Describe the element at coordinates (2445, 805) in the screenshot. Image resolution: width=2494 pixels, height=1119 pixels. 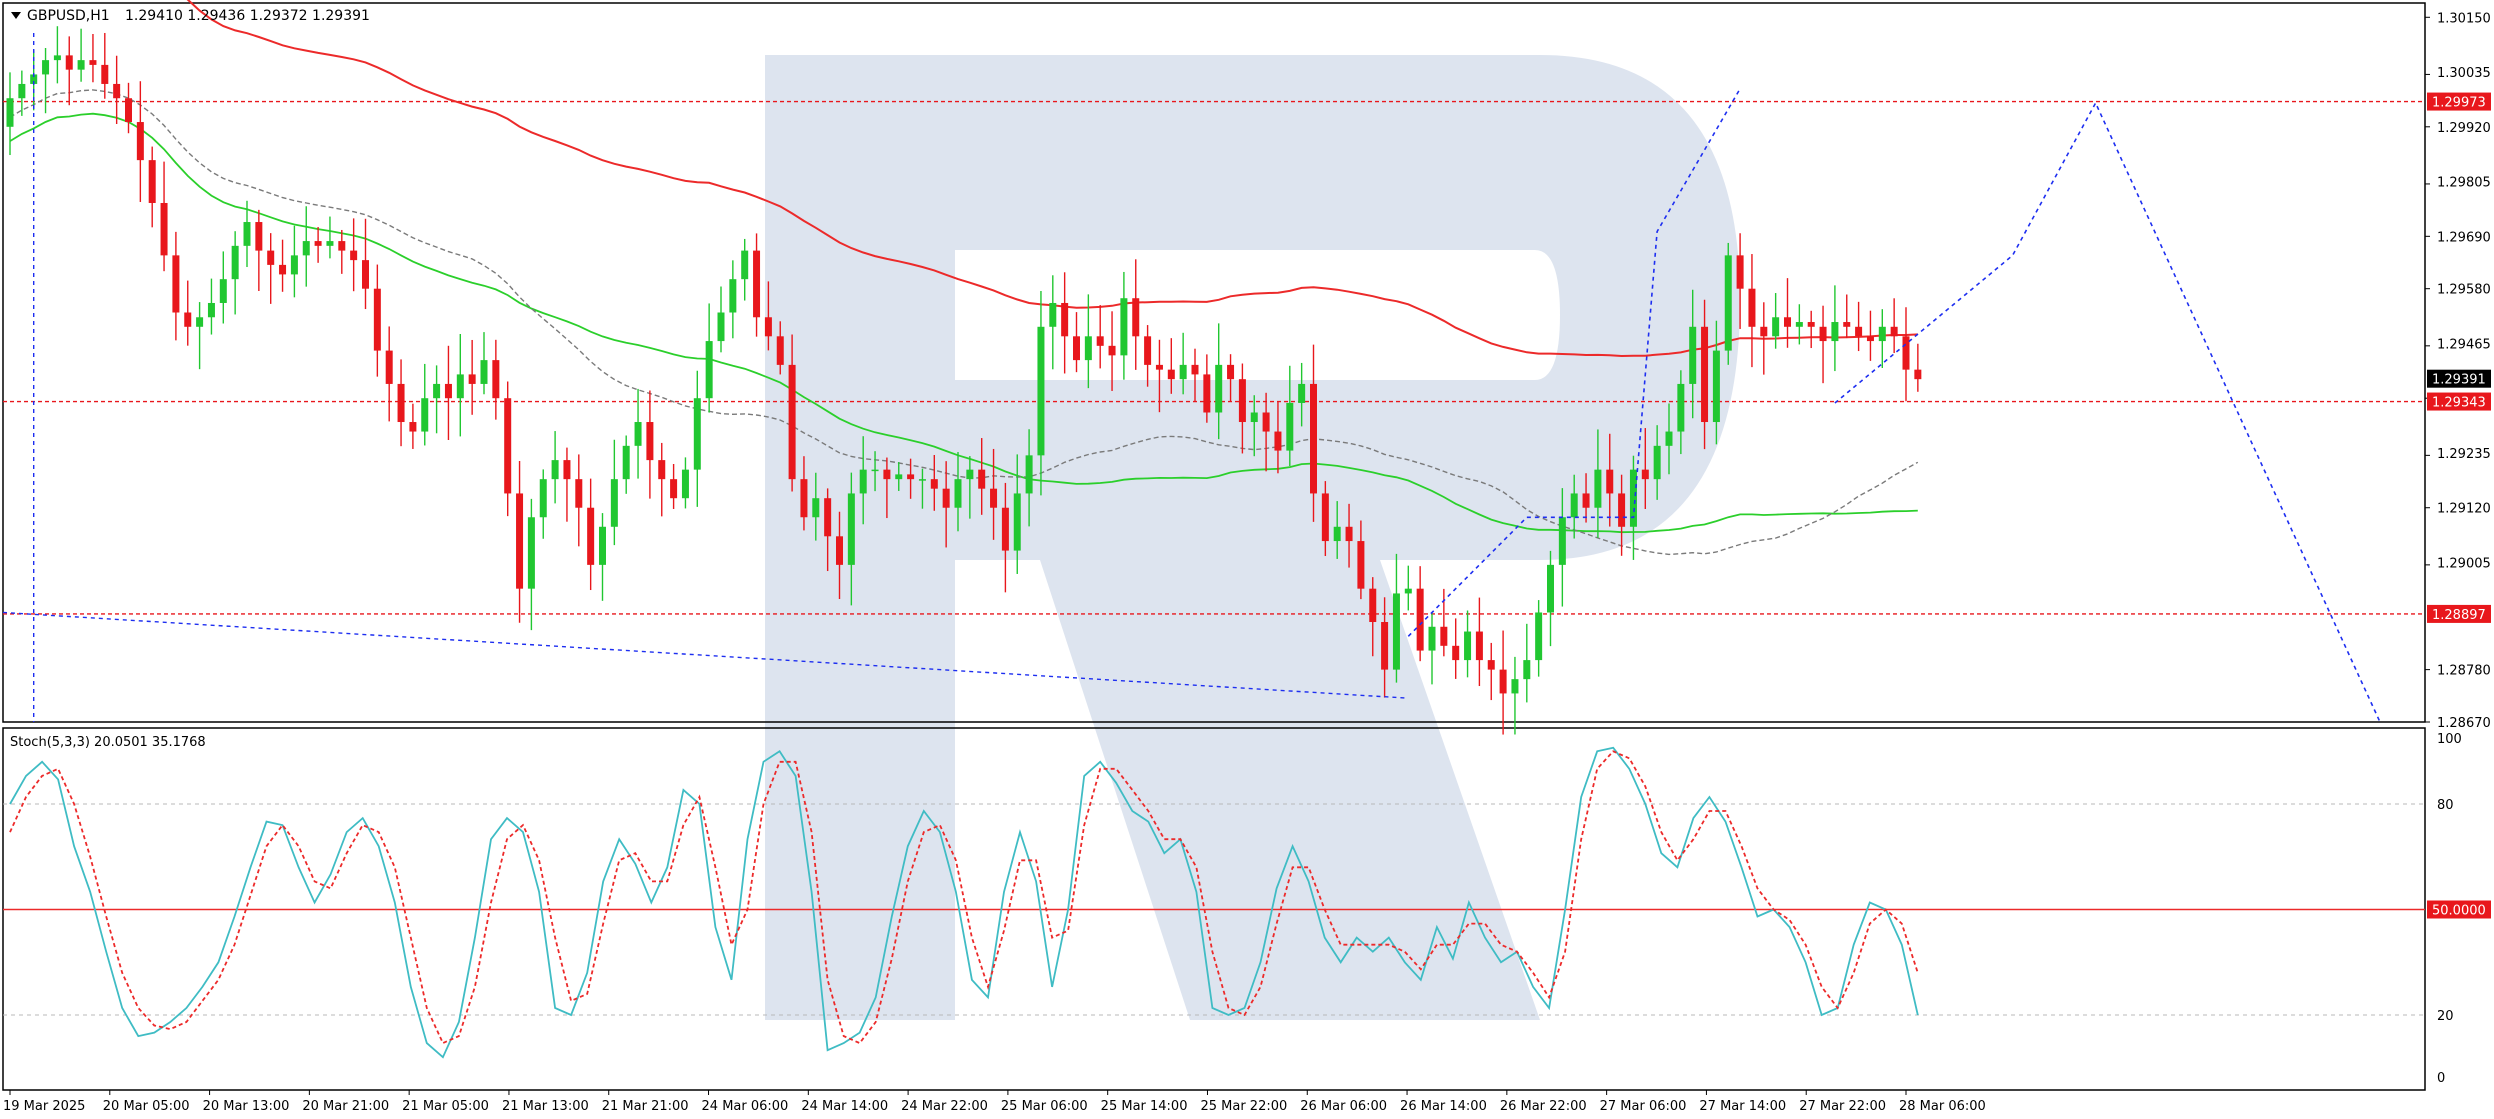
I see `stoch-axis-label: 80` at that location.